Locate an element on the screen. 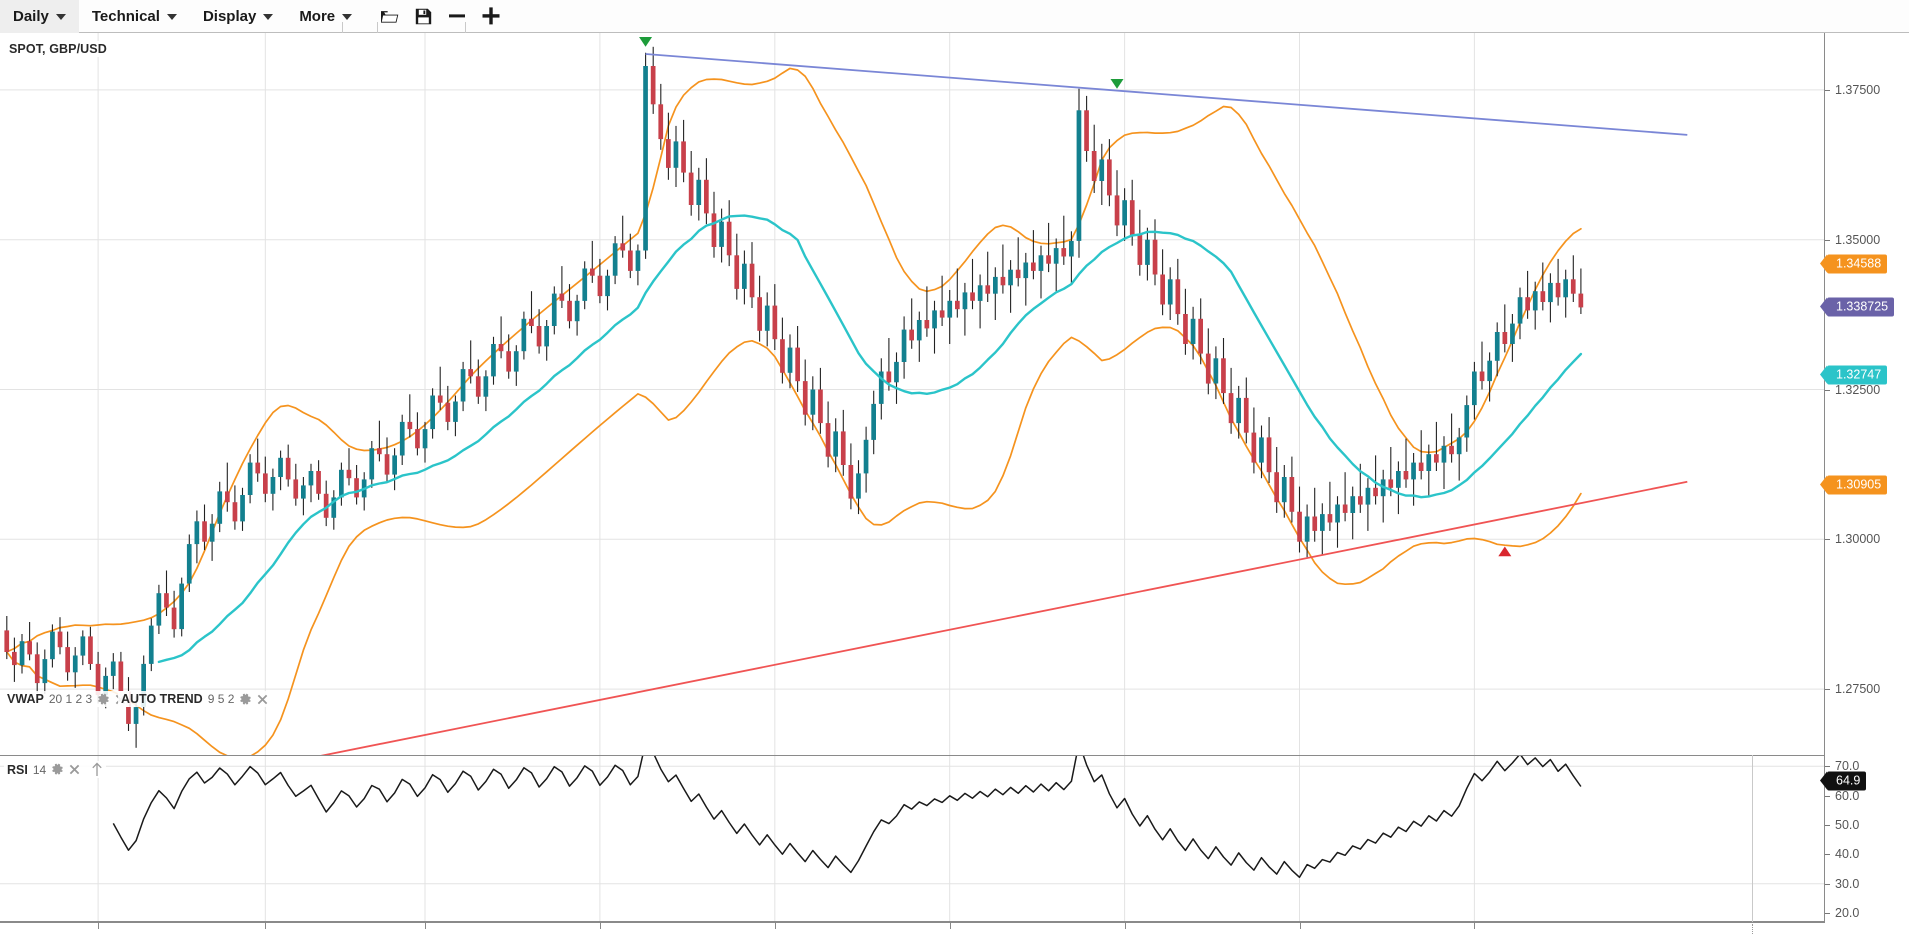  indicator-legend-rsi: RSI 14 is located at coordinates (55, 769).